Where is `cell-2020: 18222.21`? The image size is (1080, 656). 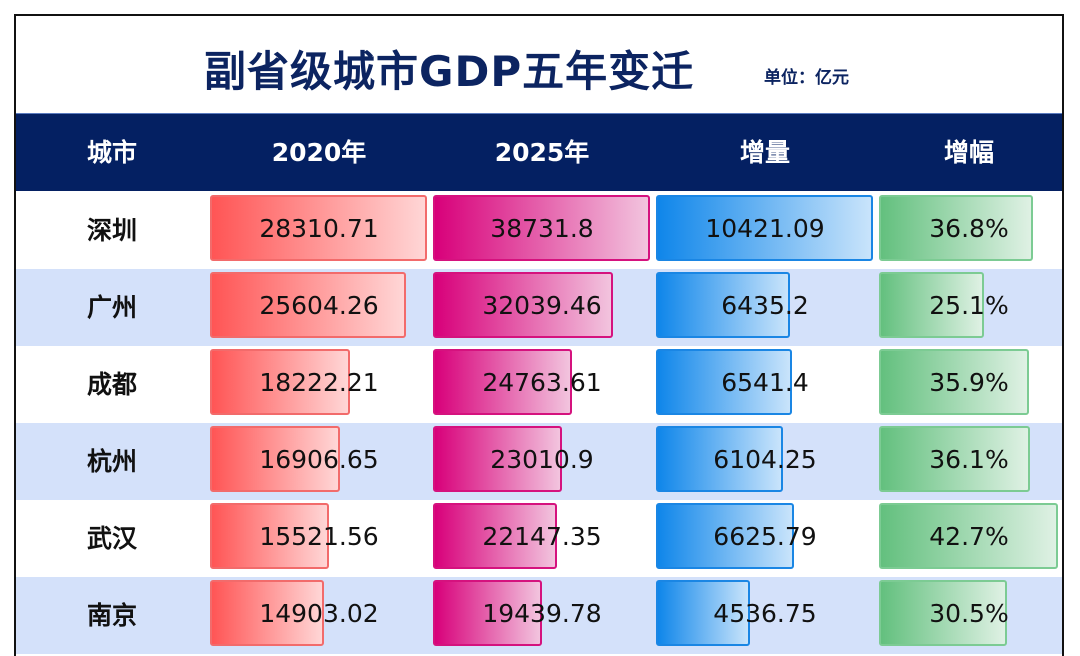 cell-2020: 18222.21 is located at coordinates (319, 384).